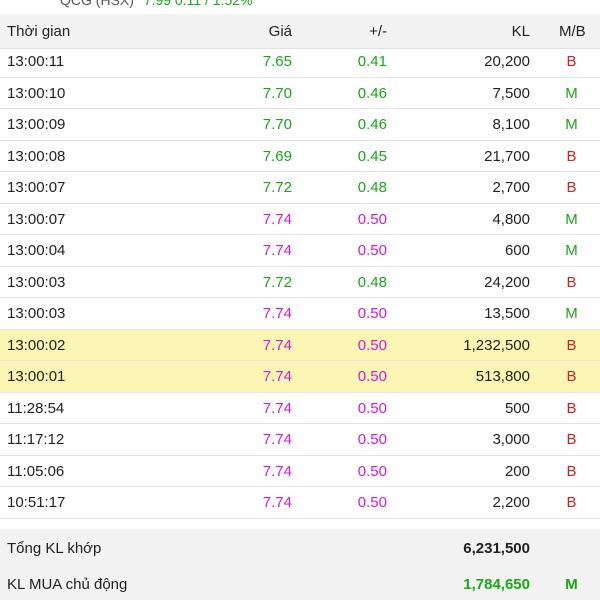 The height and width of the screenshot is (601, 600). Describe the element at coordinates (511, 439) in the screenshot. I see `trade-volume: 3,000` at that location.